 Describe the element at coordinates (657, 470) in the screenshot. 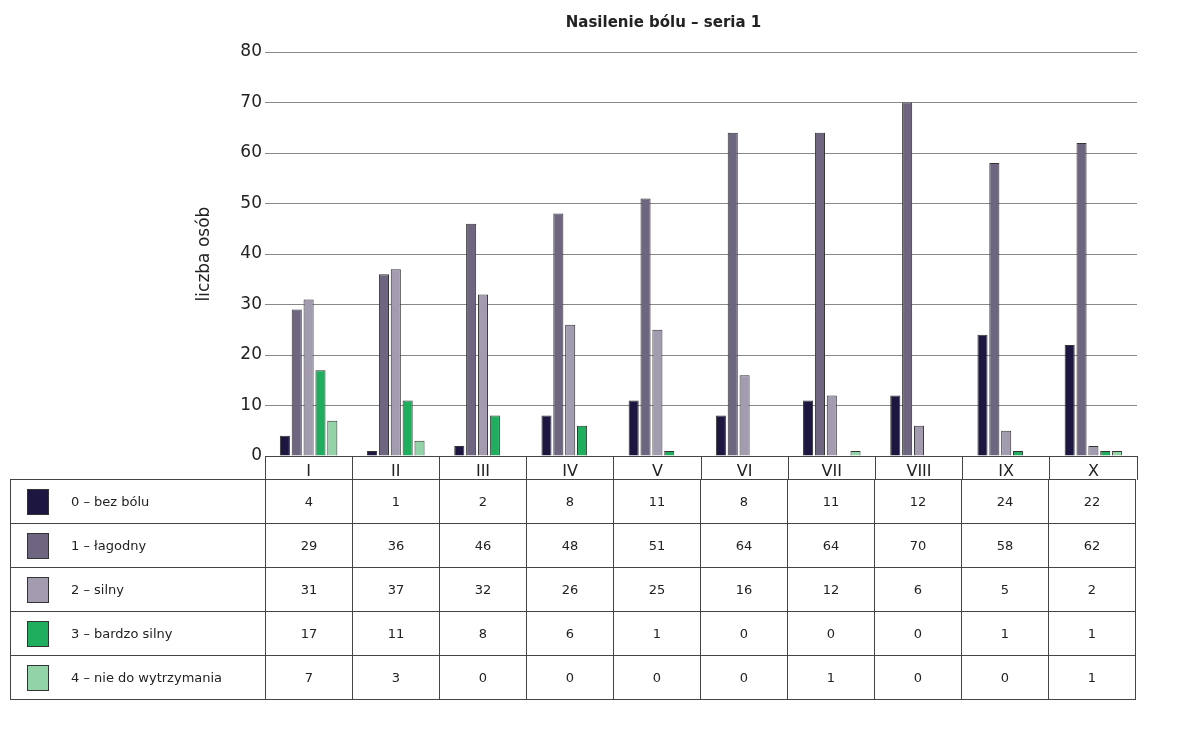

I see `x-tick-label: V` at that location.